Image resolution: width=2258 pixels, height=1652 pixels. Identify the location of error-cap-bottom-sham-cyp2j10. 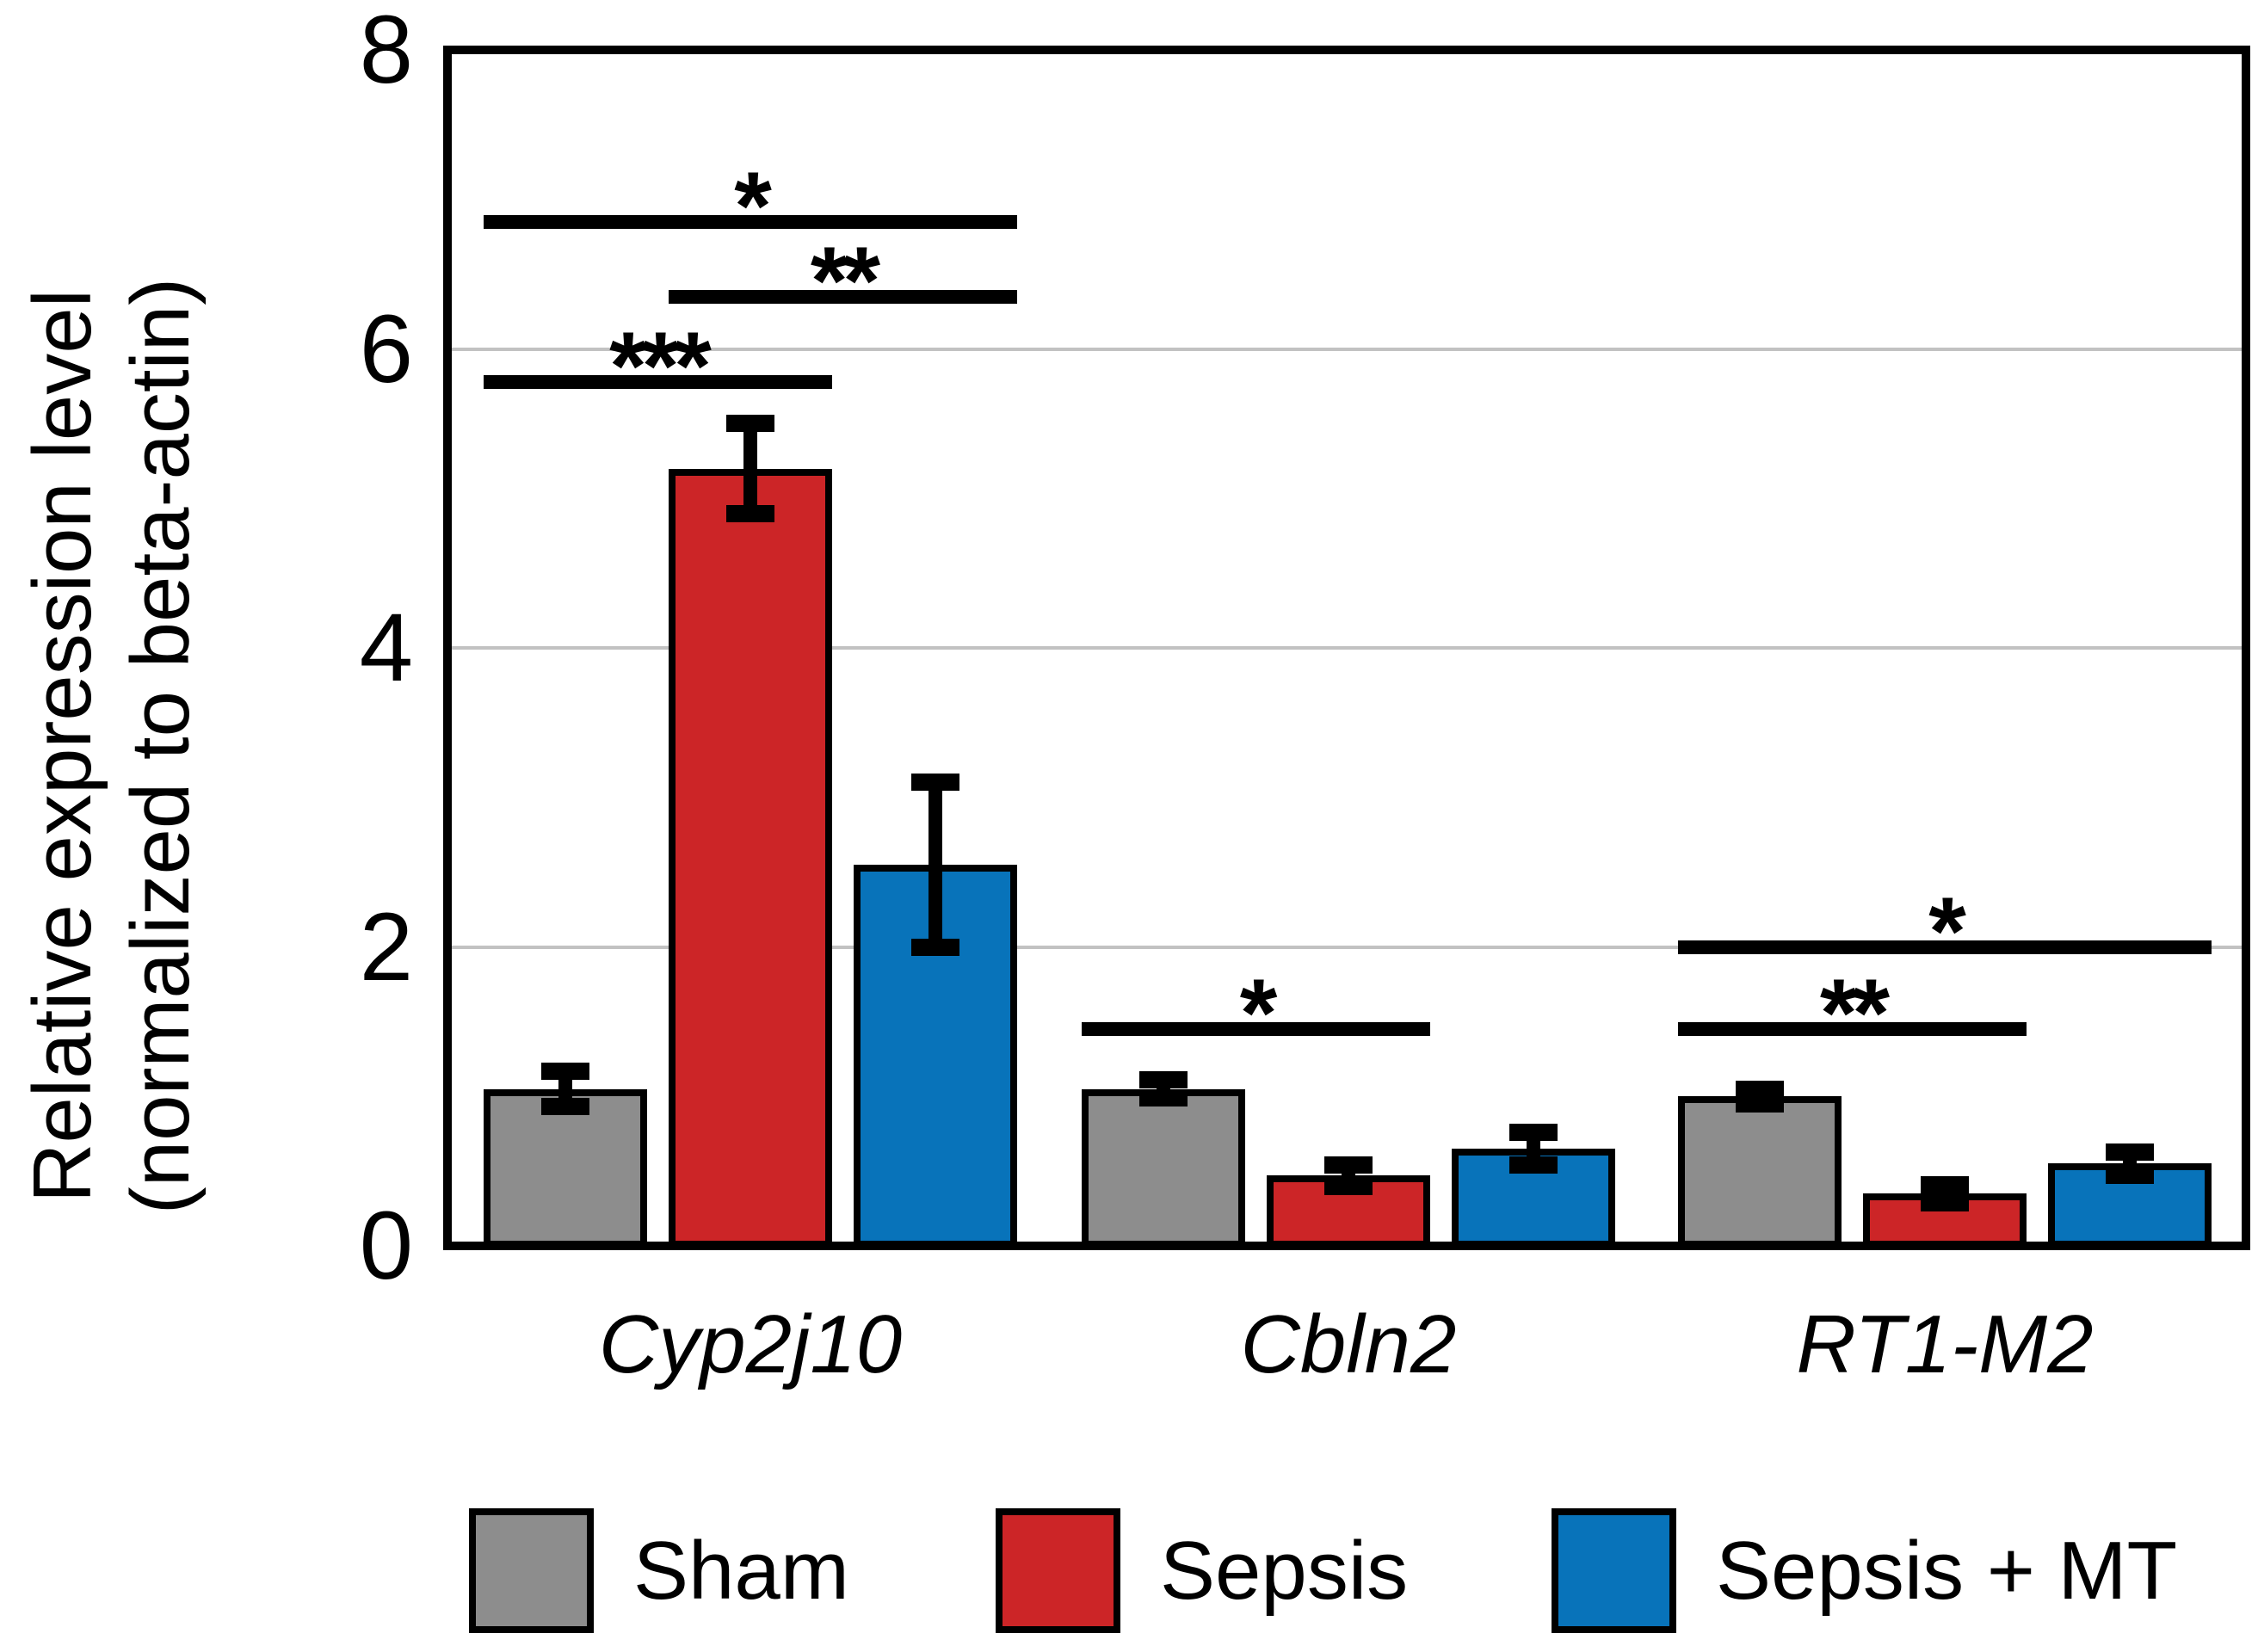
(565, 1107).